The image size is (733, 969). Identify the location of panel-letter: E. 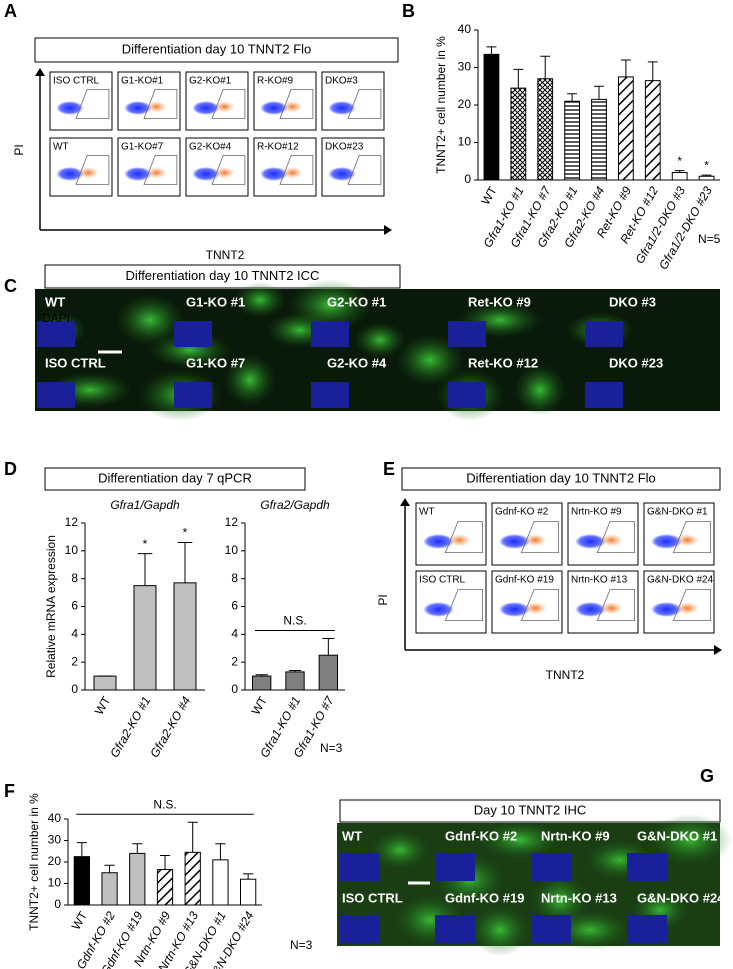
(389, 469).